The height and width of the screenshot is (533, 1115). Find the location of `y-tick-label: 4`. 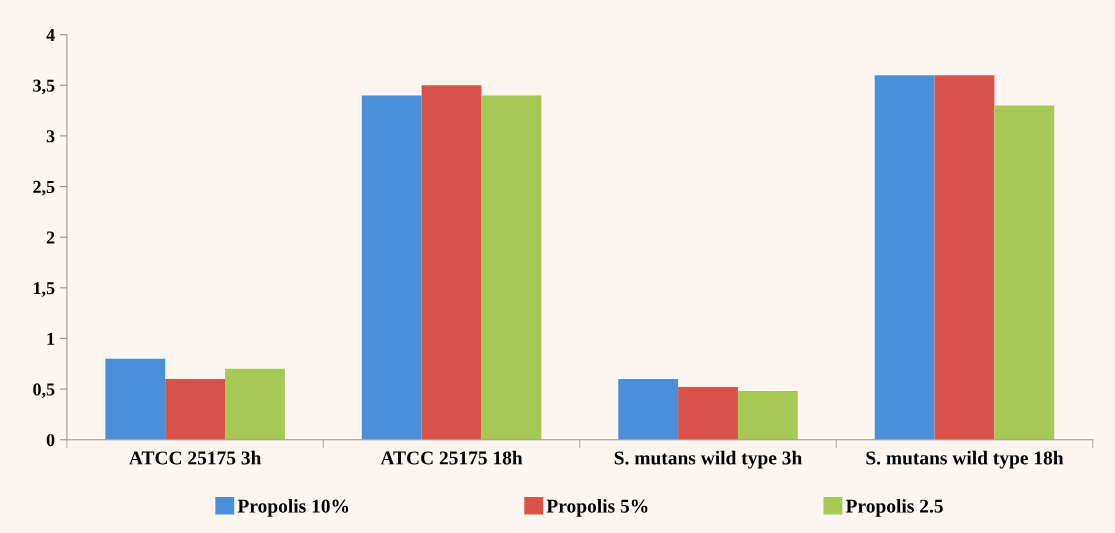

y-tick-label: 4 is located at coordinates (50, 35).